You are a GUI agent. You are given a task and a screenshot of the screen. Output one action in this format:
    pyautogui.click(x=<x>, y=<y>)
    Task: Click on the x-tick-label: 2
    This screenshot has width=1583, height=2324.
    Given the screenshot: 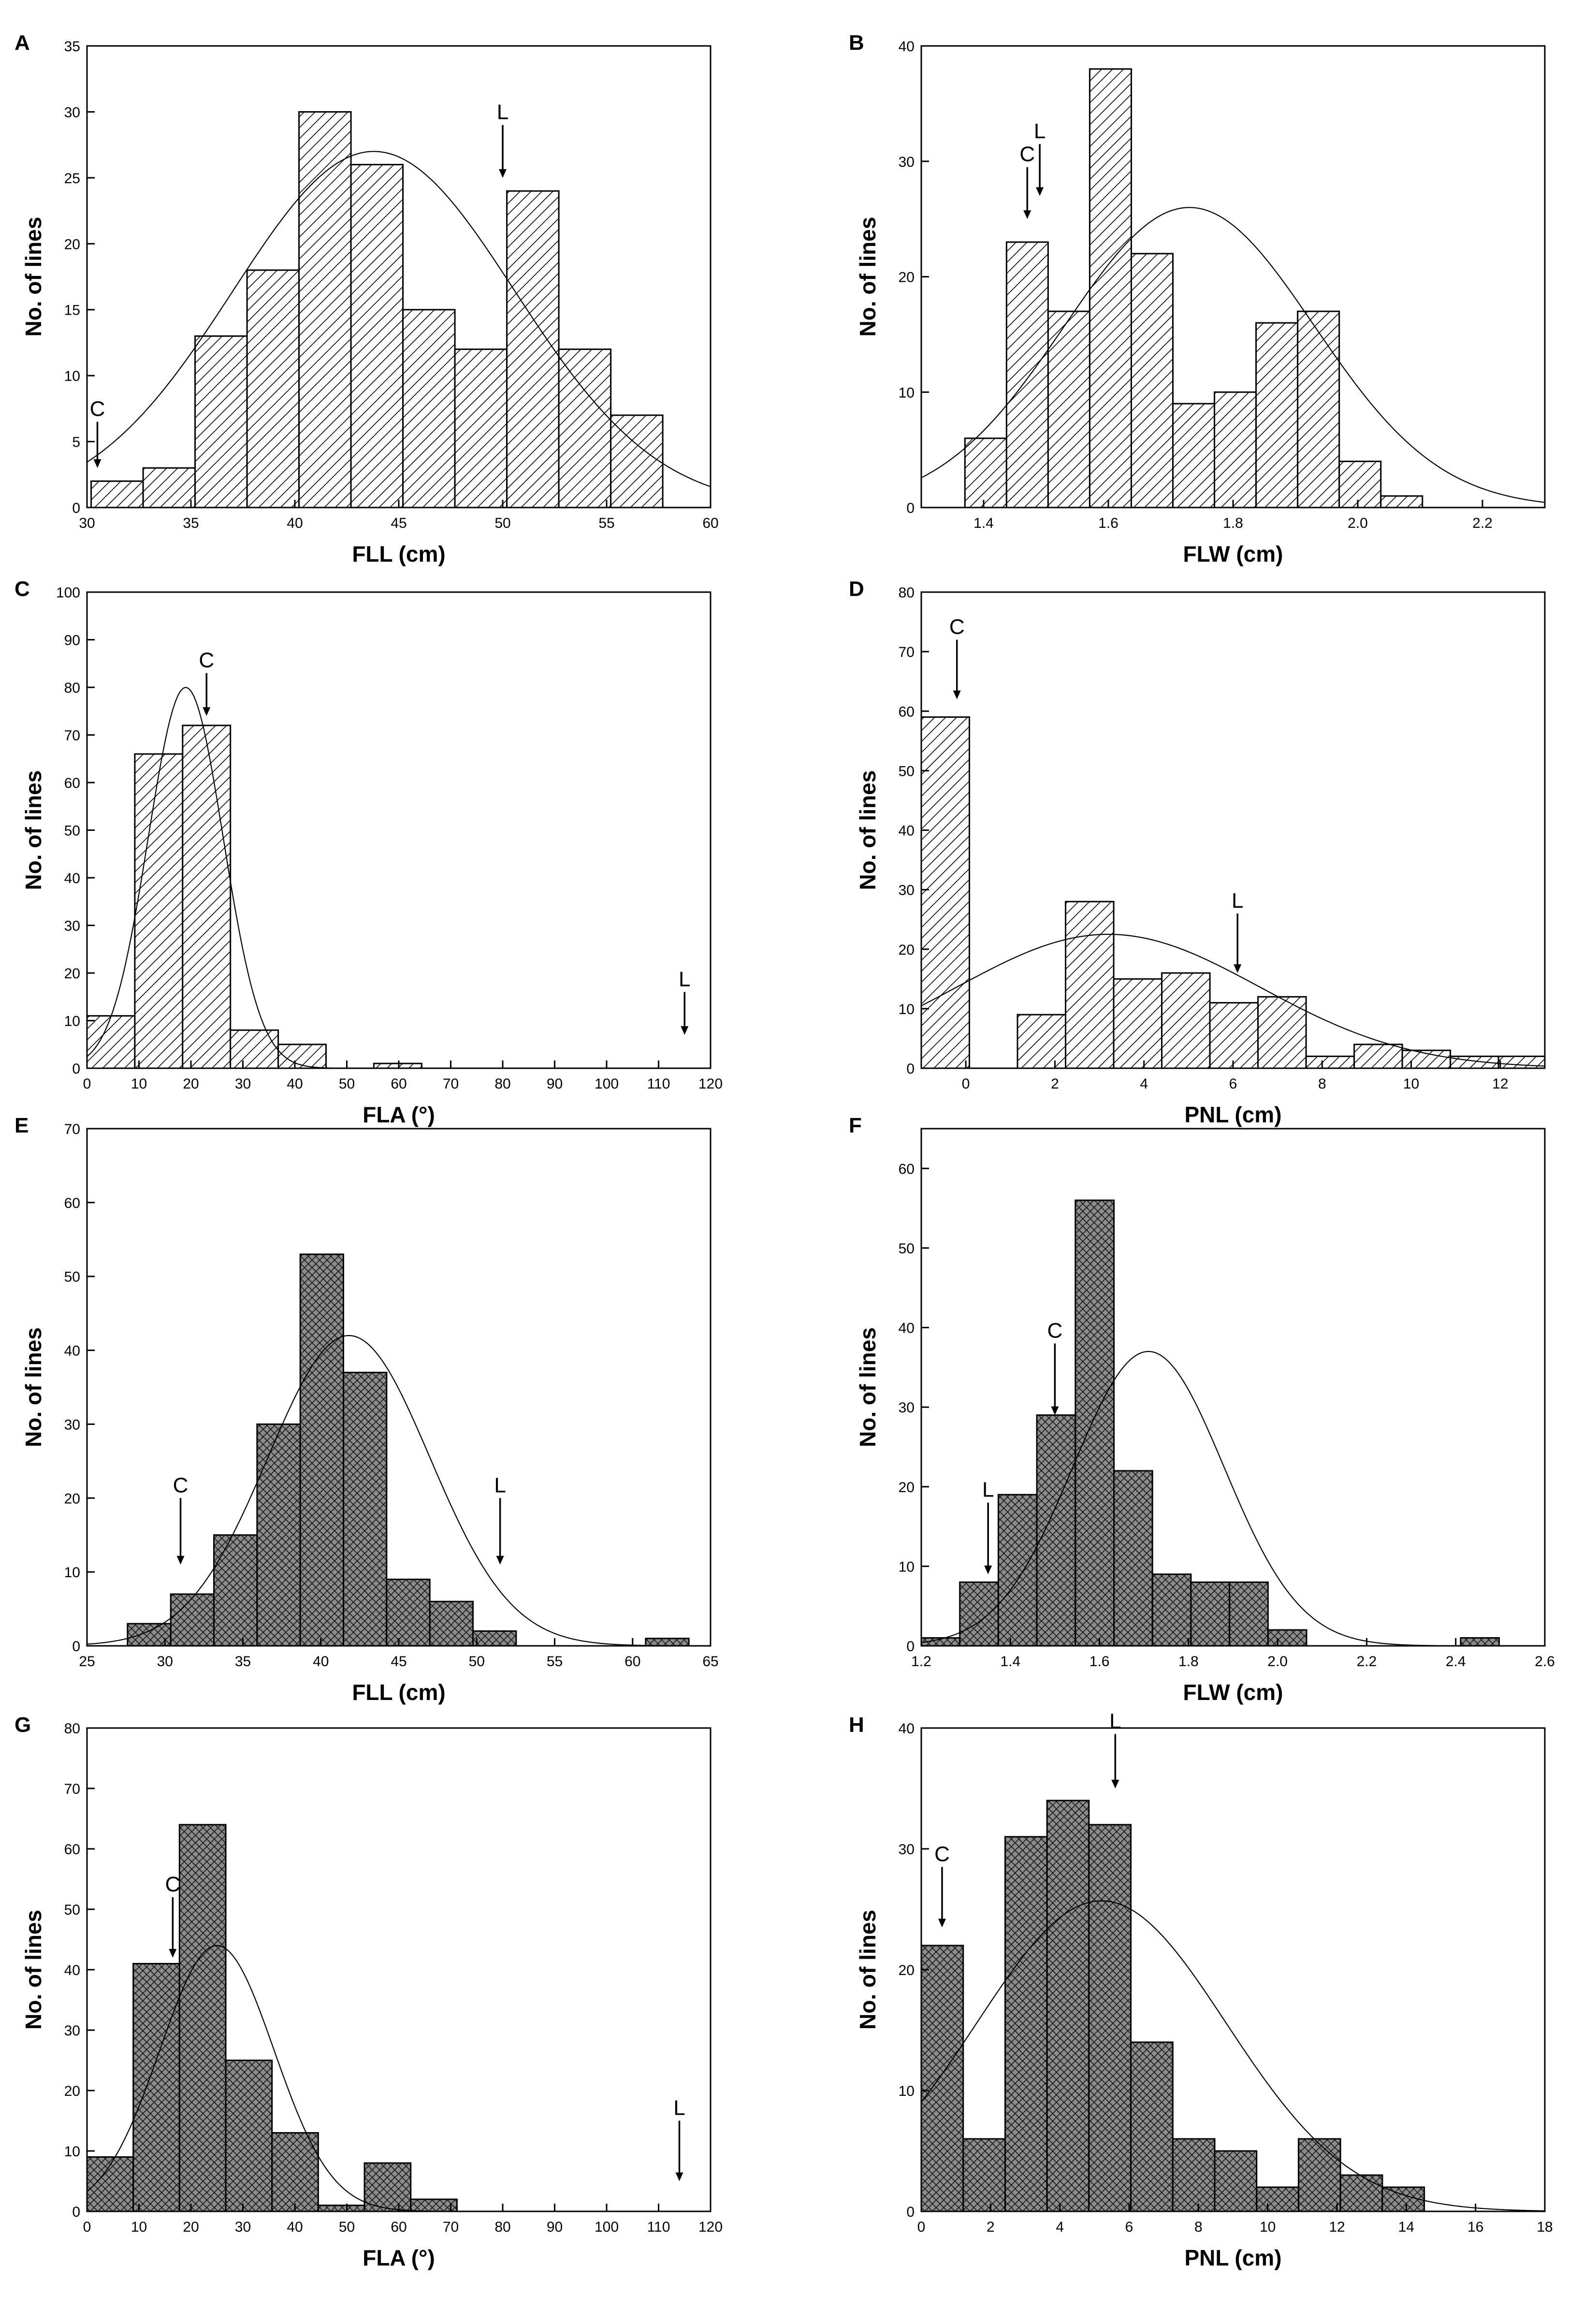 What is the action you would take?
    pyautogui.click(x=1055, y=1084)
    